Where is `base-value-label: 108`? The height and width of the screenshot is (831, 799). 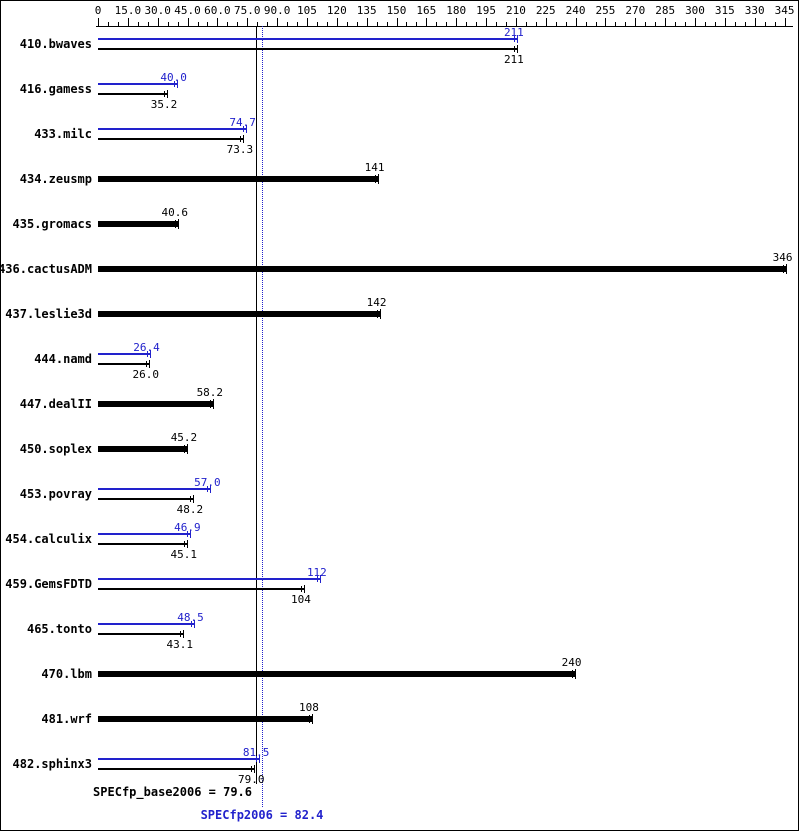
base-value-label: 108 is located at coordinates (308, 707).